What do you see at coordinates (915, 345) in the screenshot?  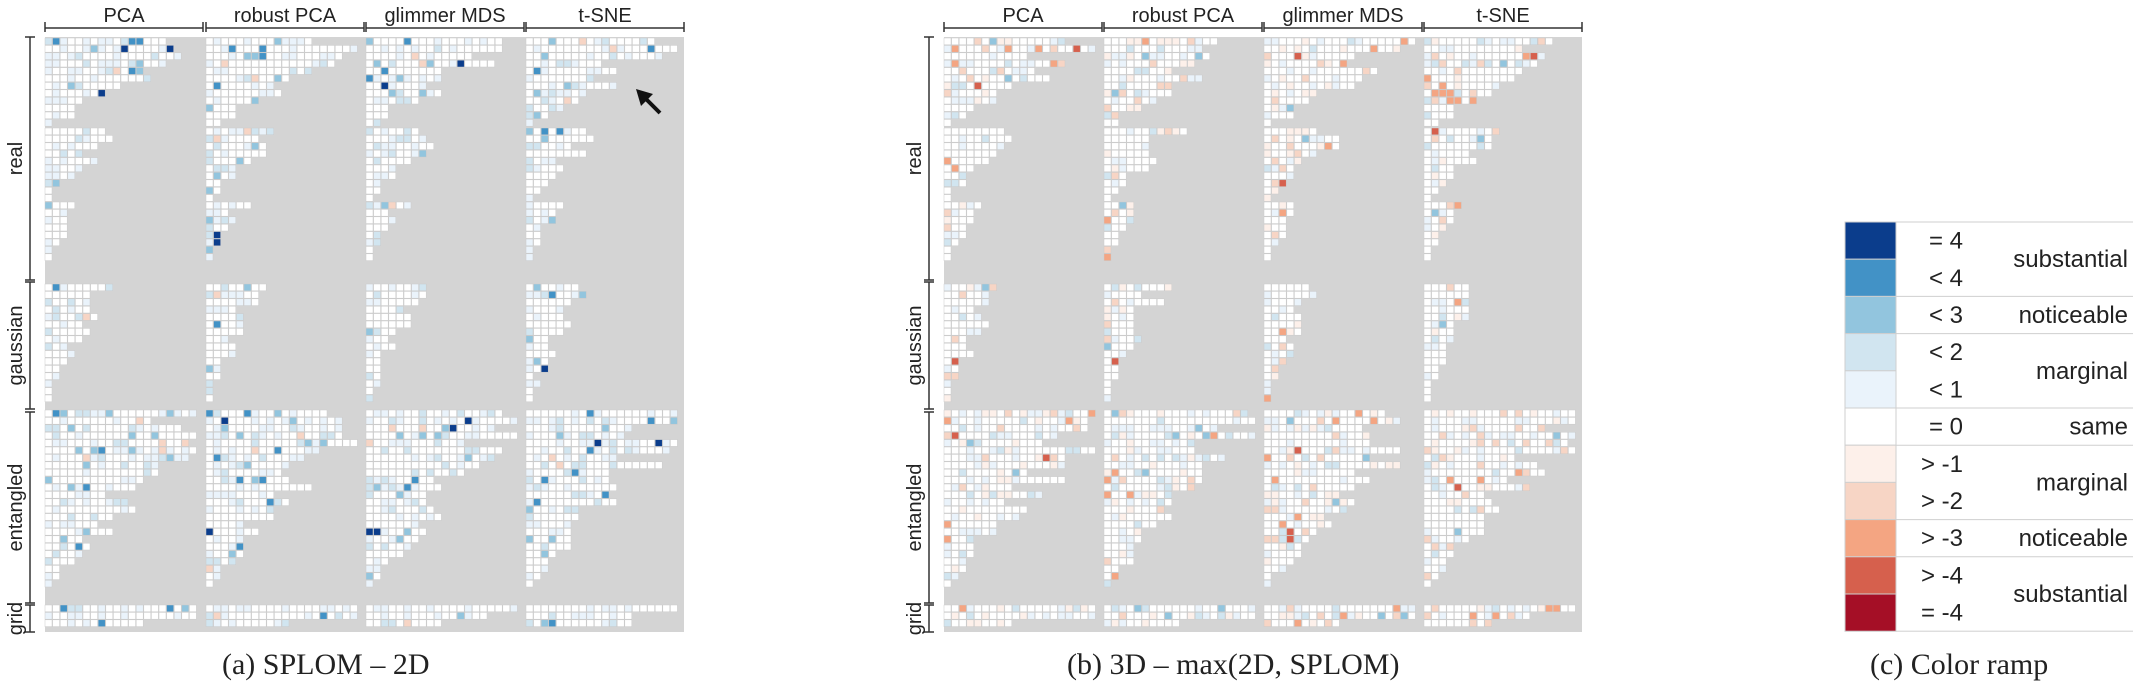 I see `row-group-label: gaussian` at bounding box center [915, 345].